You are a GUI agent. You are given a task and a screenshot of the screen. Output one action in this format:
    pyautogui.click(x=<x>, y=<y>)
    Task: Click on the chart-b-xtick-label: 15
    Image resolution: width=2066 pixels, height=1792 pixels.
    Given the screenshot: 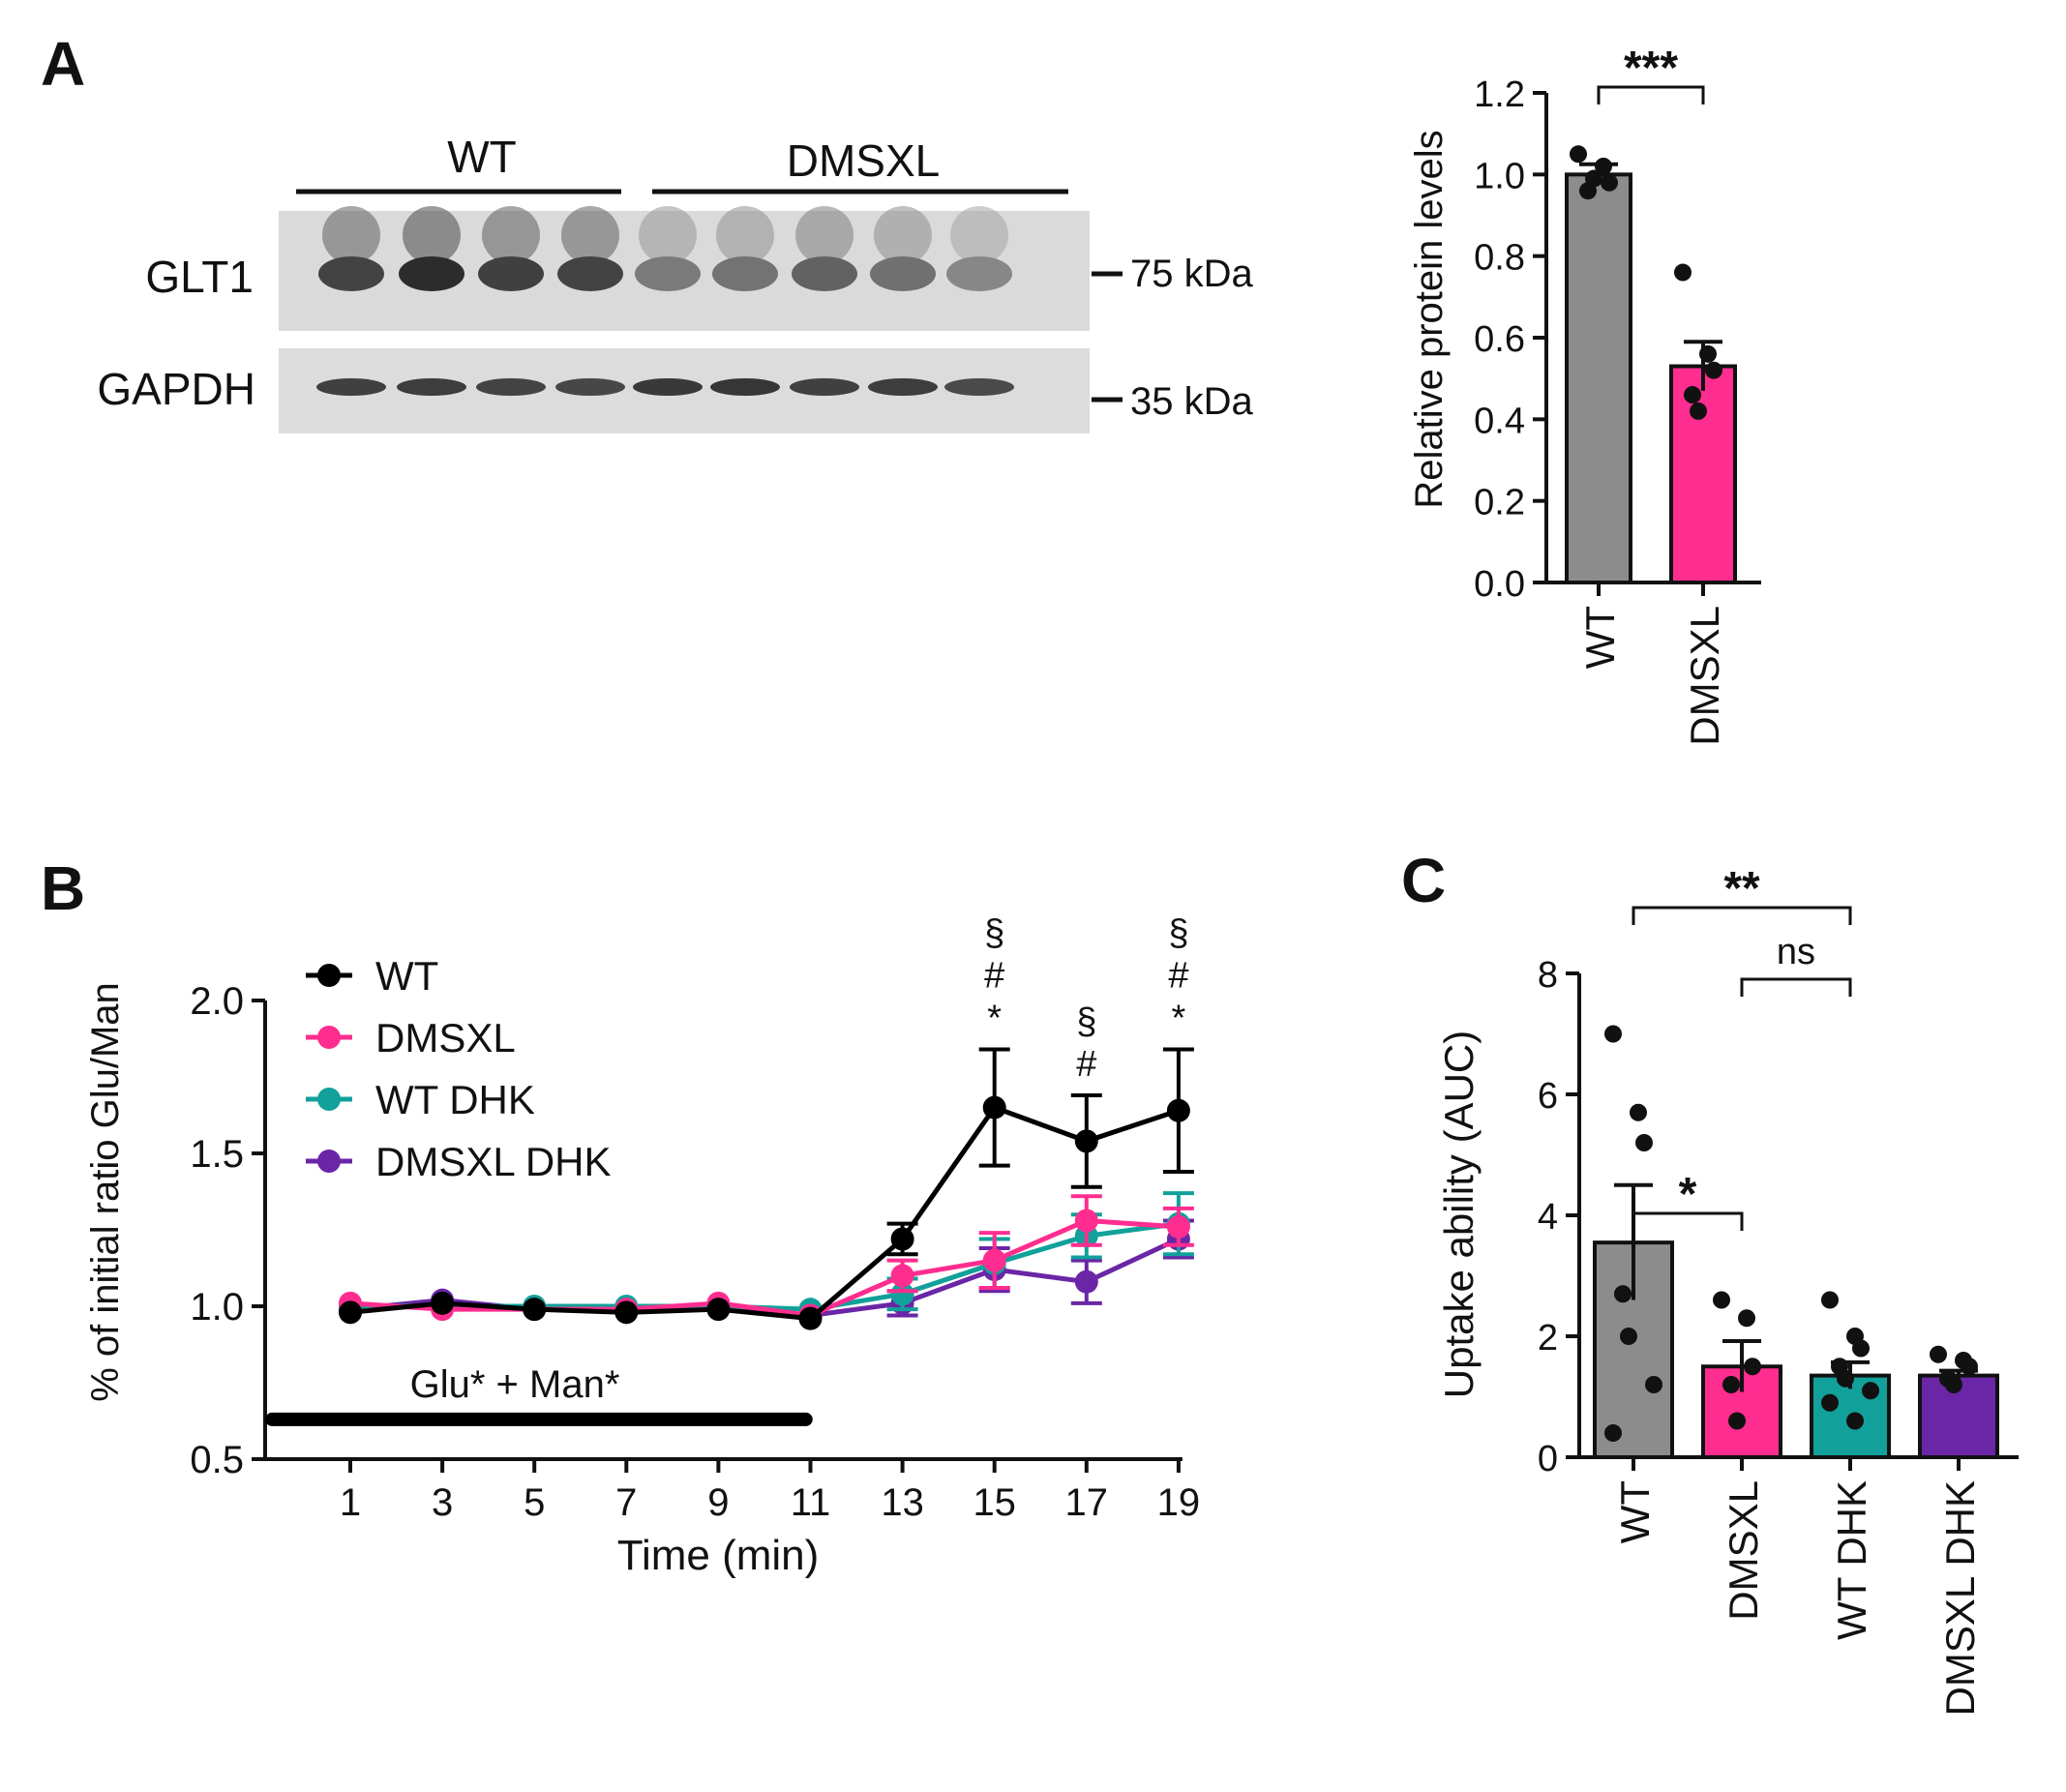 What is the action you would take?
    pyautogui.click(x=994, y=1502)
    